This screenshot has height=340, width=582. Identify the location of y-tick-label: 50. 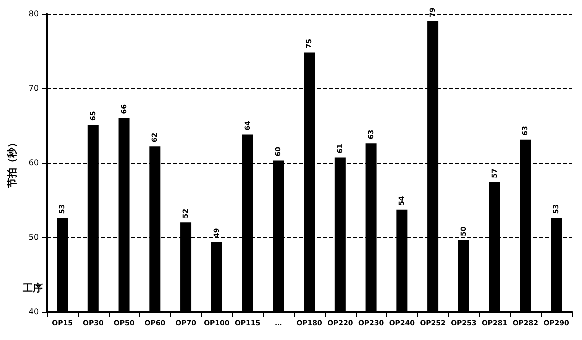
(34, 237).